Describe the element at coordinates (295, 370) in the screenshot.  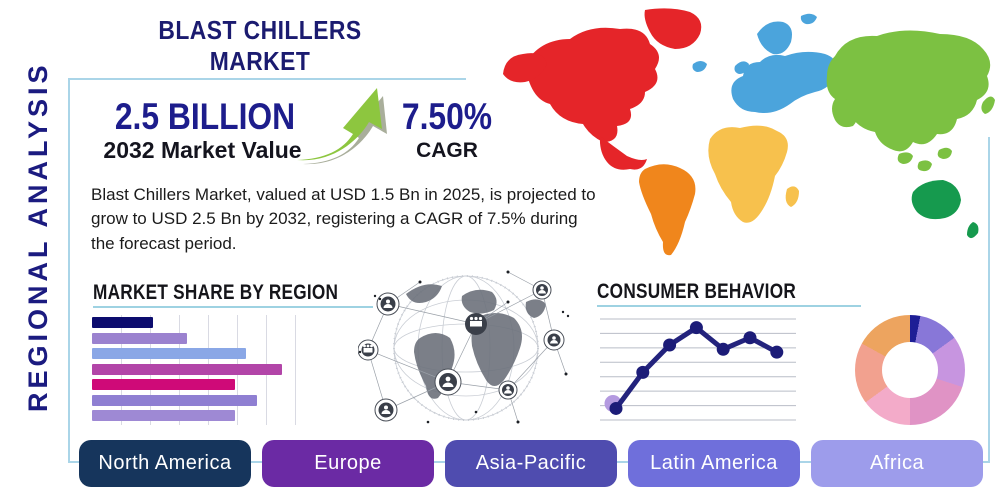
I see `bar-gridline` at that location.